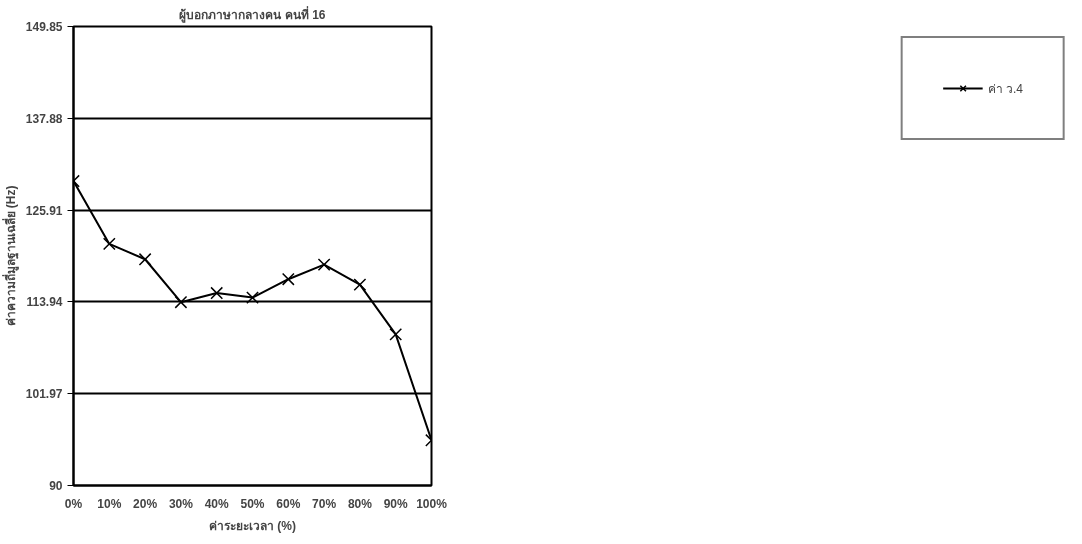 Image resolution: width=1082 pixels, height=544 pixels. I want to click on y-axis-title: ค่าความถี่มูลฐานเฉลี่ย (Hz), so click(10, 256).